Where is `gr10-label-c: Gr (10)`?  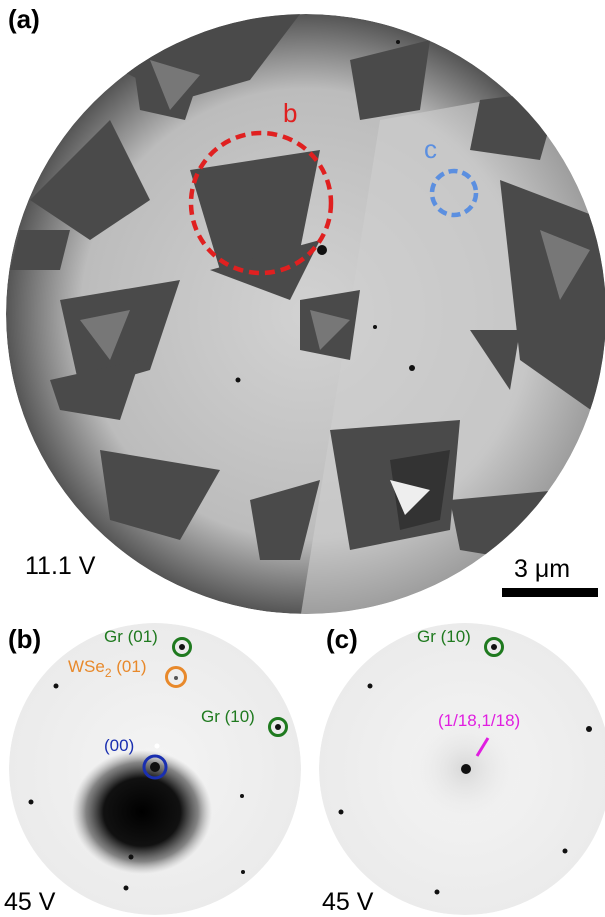 gr10-label-c: Gr (10) is located at coordinates (444, 636).